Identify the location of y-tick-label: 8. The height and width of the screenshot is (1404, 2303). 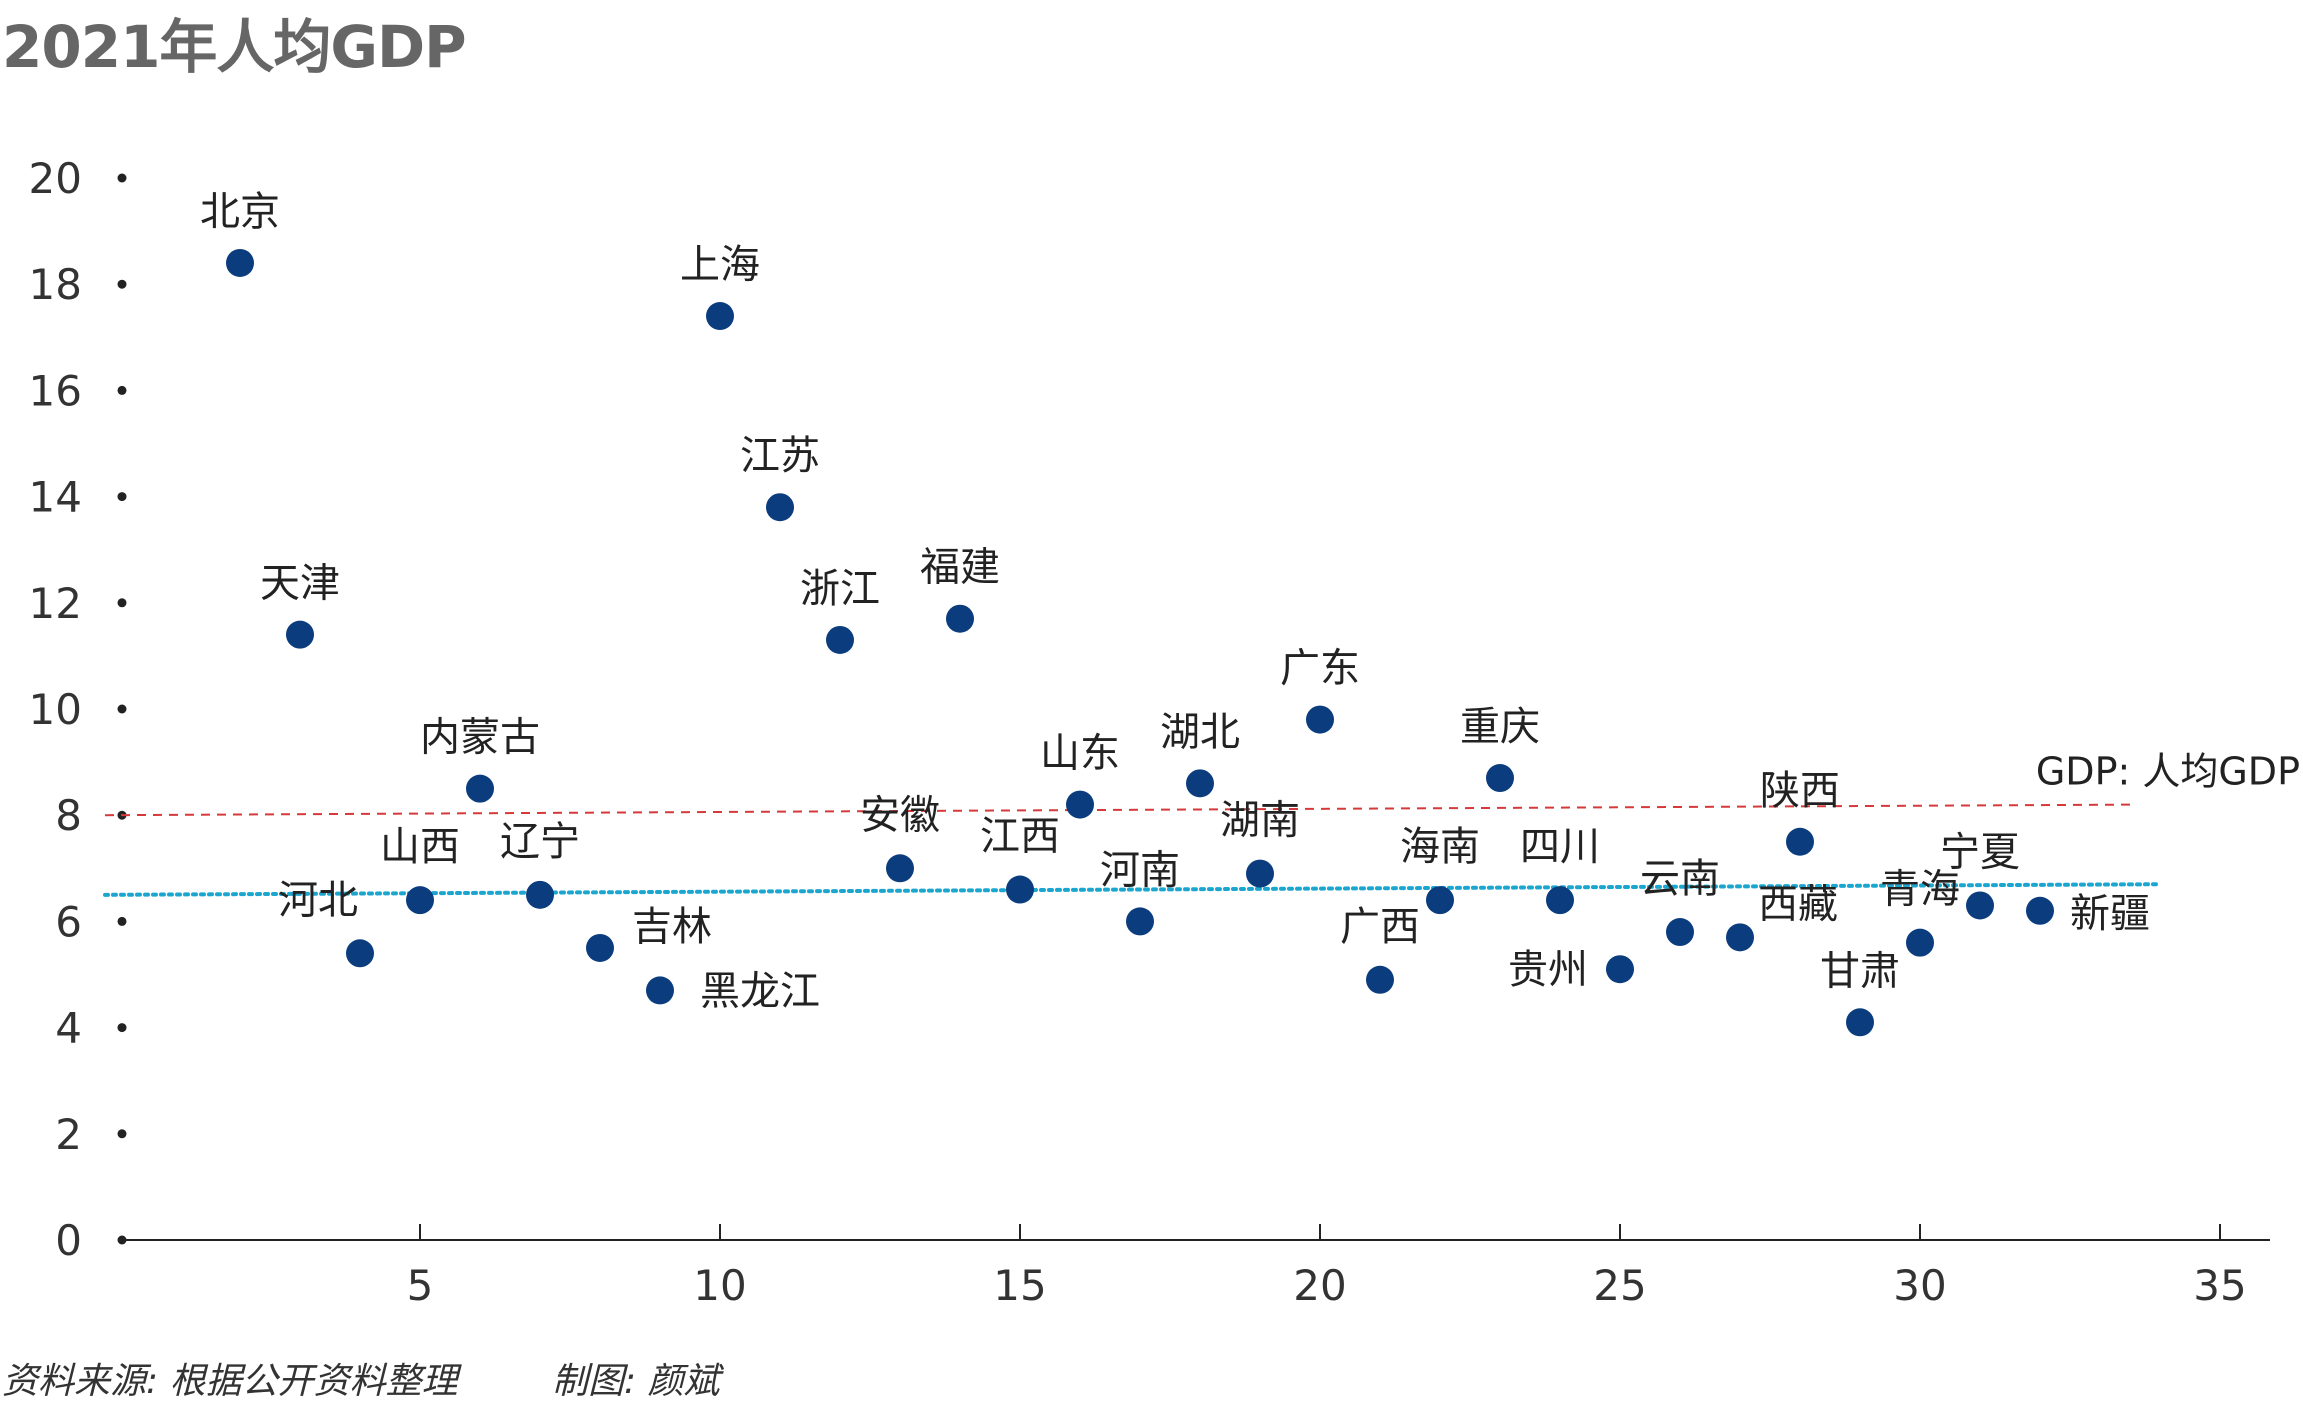
(68, 815).